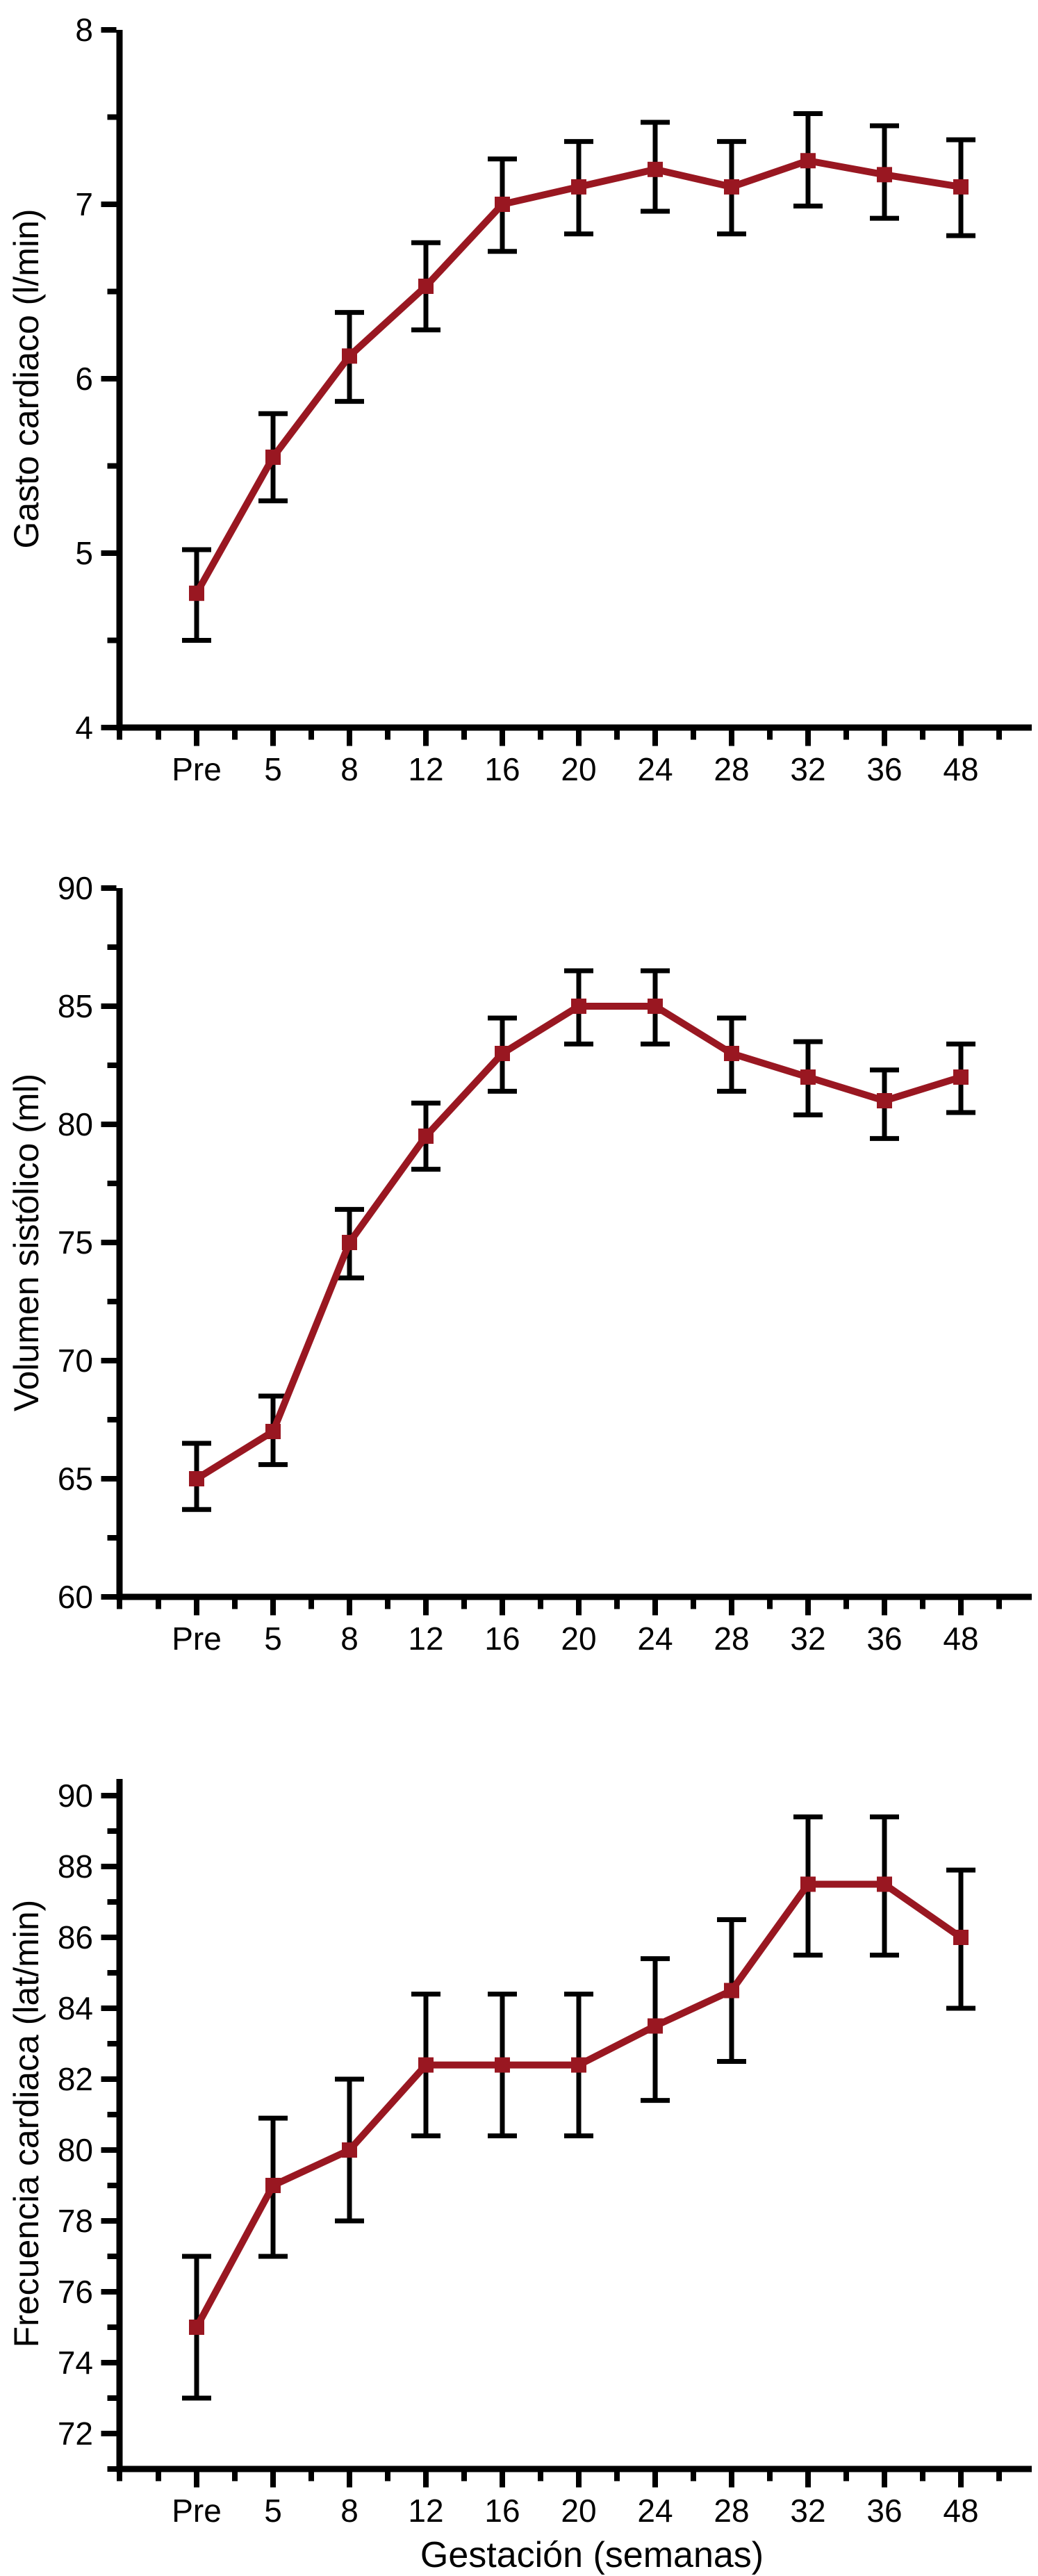 This screenshot has height=2576, width=1038. I want to click on y-tick-label: 5, so click(84, 553).